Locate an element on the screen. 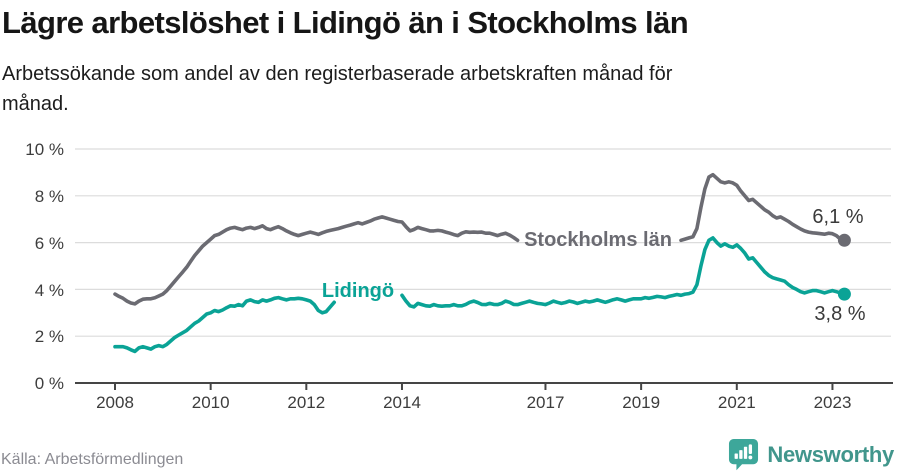 The width and height of the screenshot is (900, 474). subtitle-line-2: månad. is located at coordinates (35, 104).